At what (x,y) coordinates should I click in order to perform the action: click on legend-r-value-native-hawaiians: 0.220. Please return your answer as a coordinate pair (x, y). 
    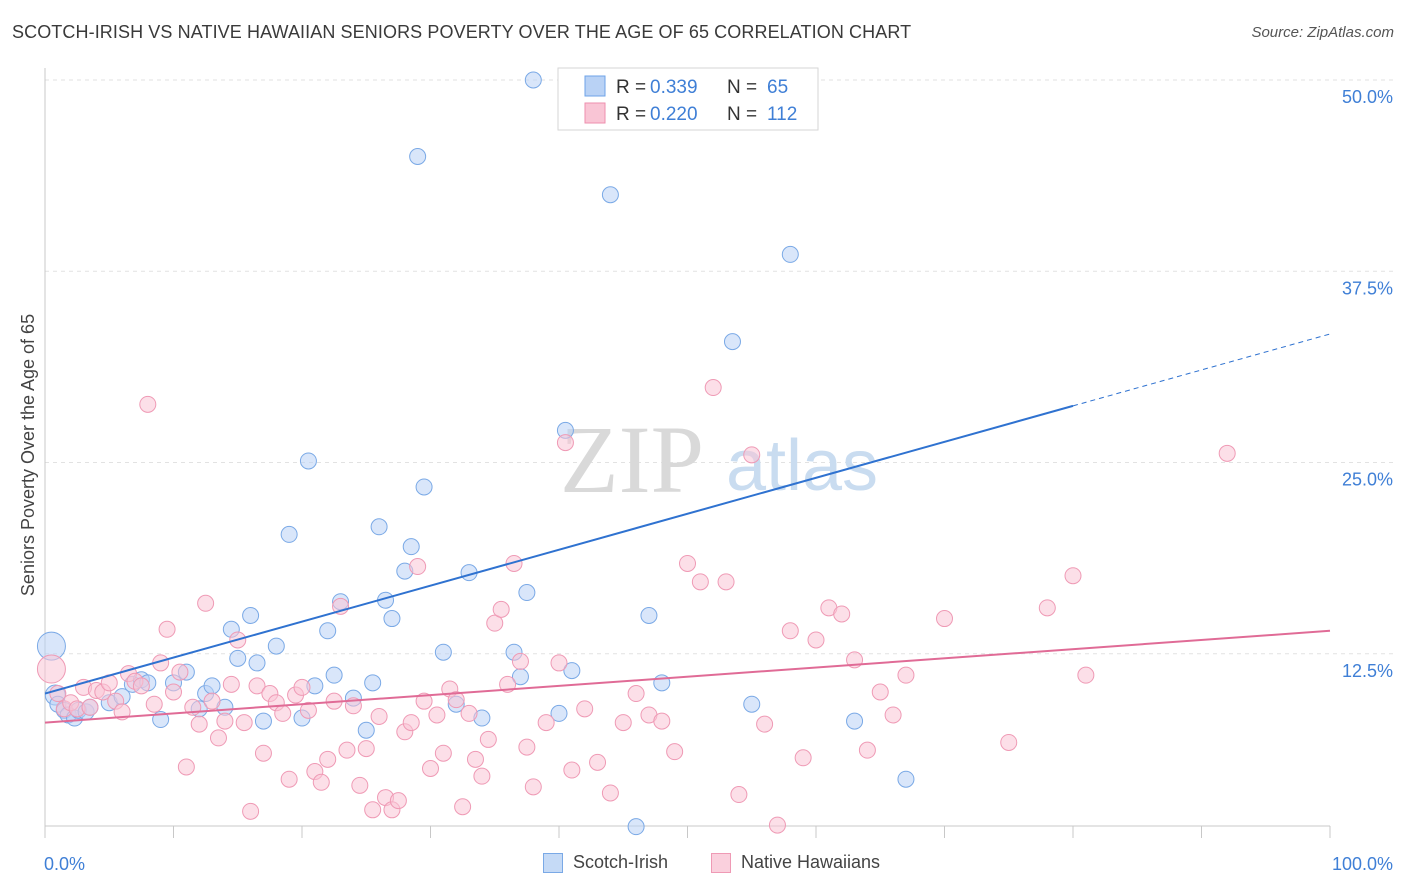
    Looking at the image, I should click on (674, 114).